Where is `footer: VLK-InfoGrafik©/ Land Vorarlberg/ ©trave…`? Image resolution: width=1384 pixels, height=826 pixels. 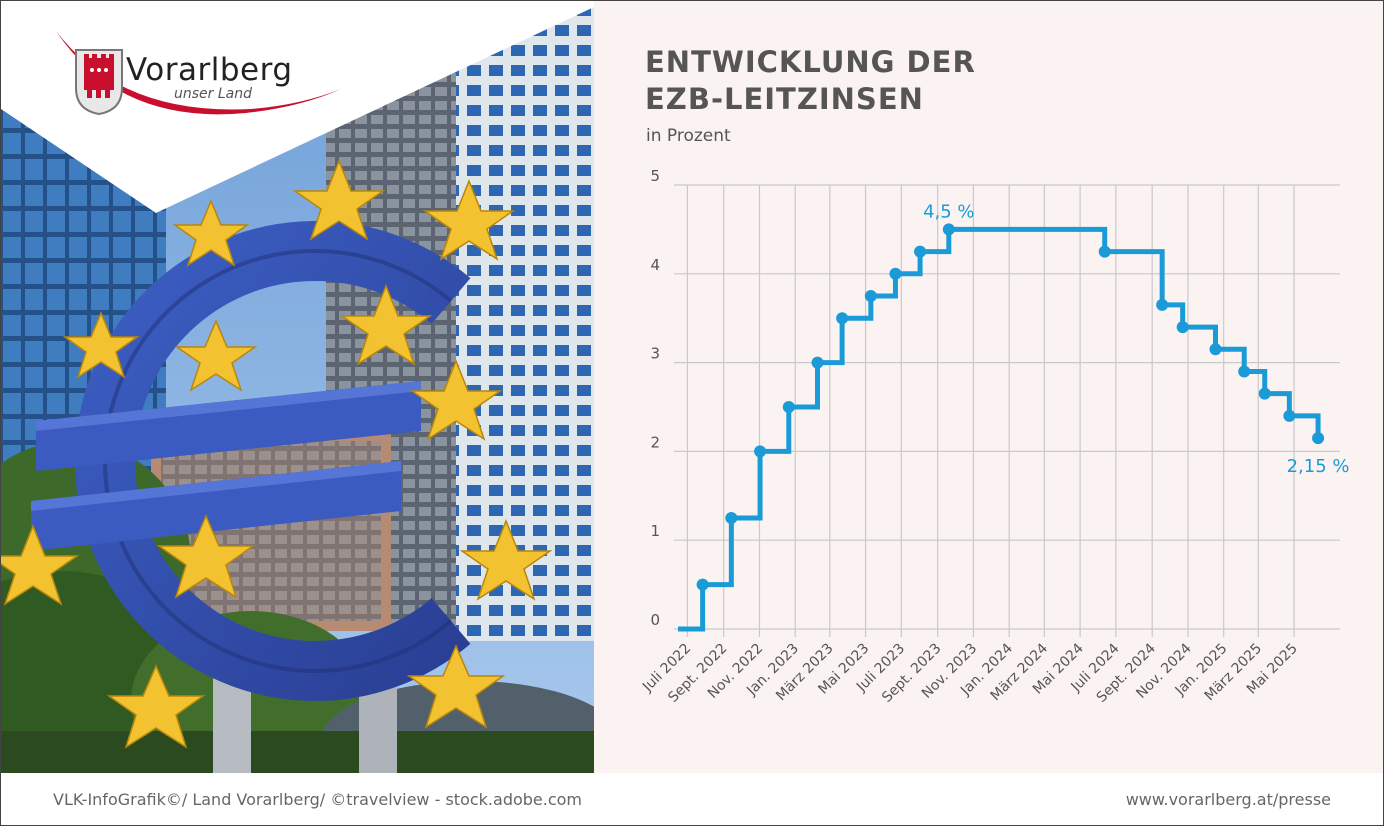
footer: VLK-InfoGrafik©/ Land Vorarlberg/ ©trave… is located at coordinates (692, 799).